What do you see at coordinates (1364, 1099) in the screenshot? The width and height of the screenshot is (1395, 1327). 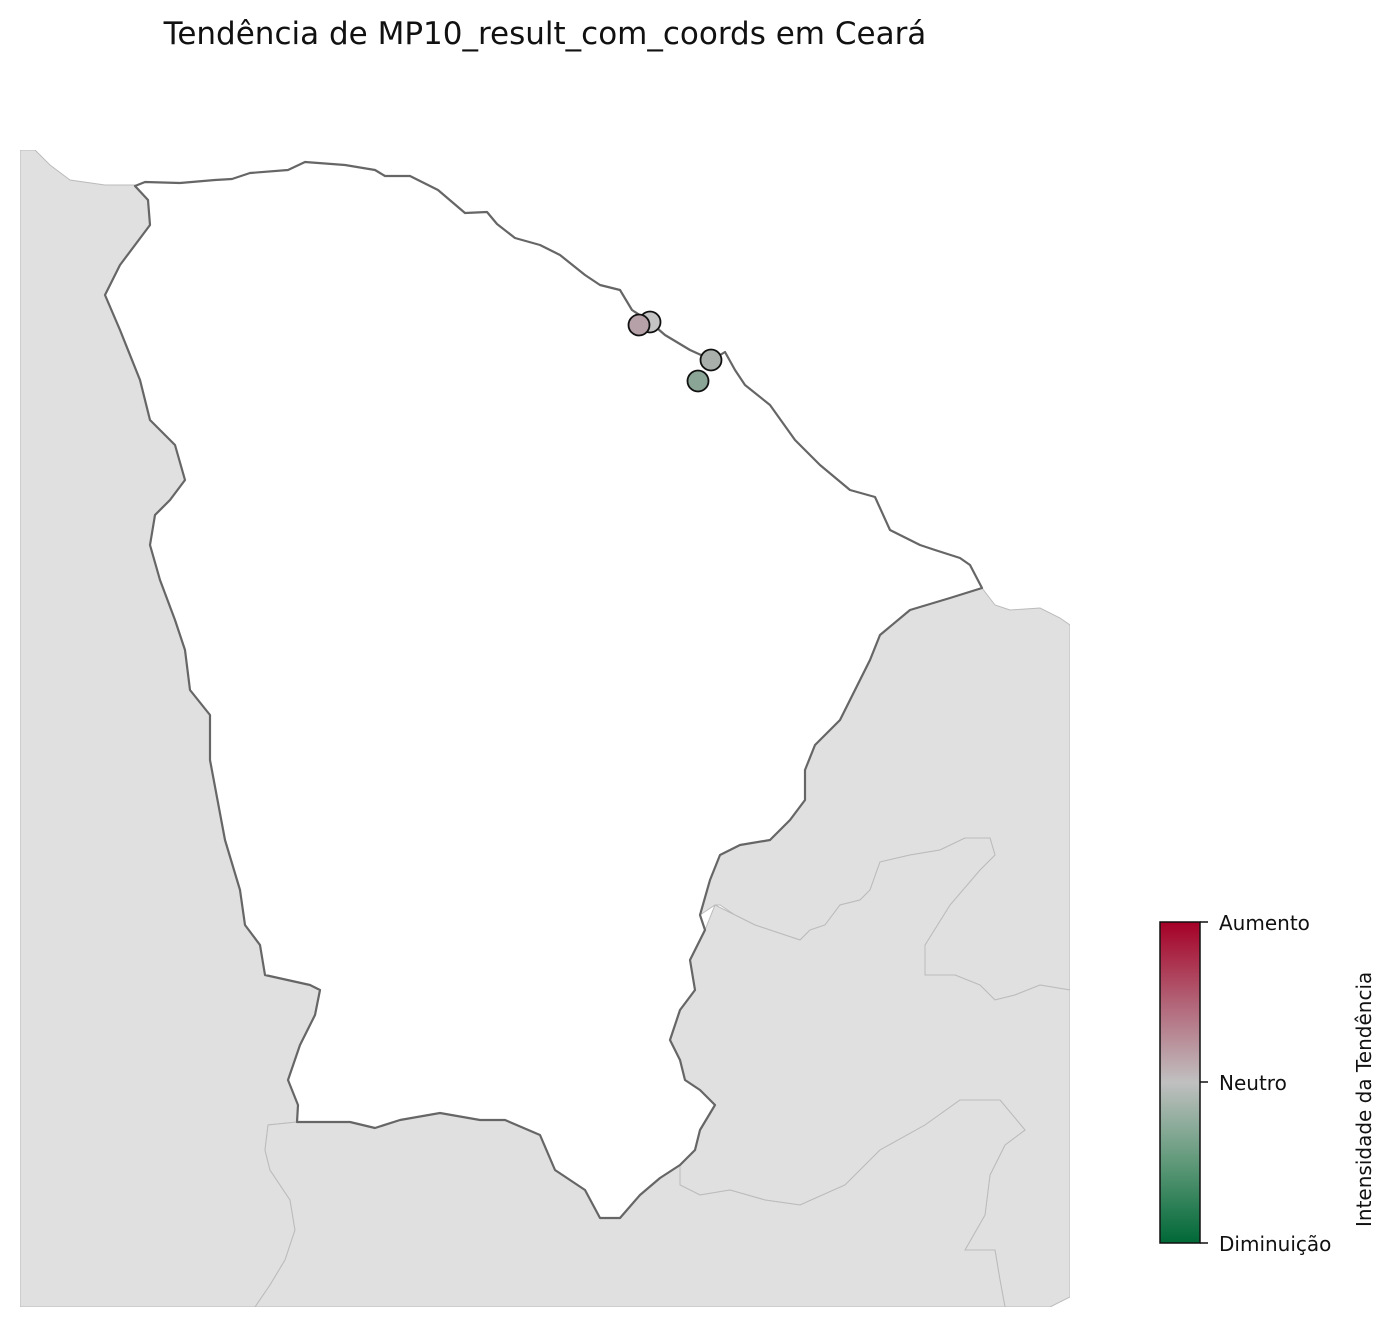 I see `colorbar-label: Intensidade da Tendência` at bounding box center [1364, 1099].